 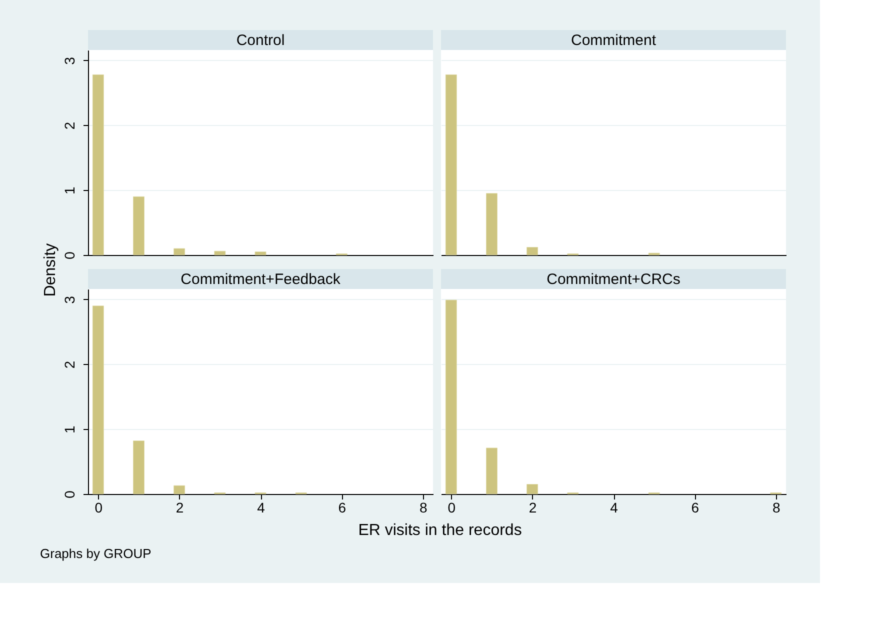 What do you see at coordinates (613, 279) in the screenshot?
I see `chart-title: Commitment+CRCs` at bounding box center [613, 279].